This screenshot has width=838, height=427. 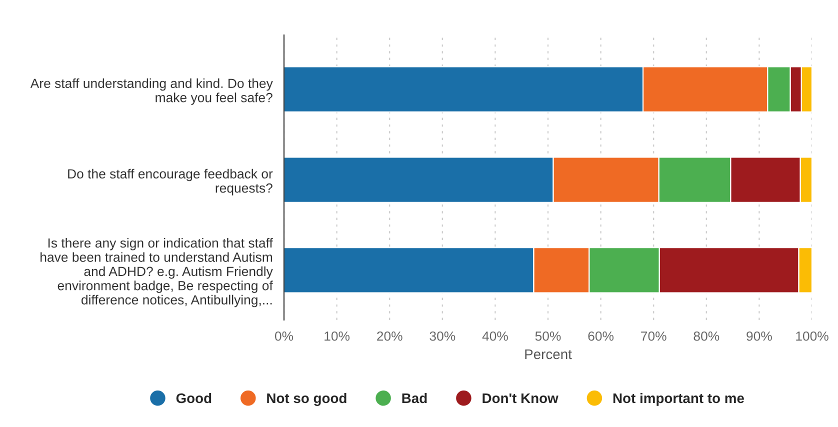 What do you see at coordinates (548, 354) in the screenshot?
I see `x-axis-title: Percent` at bounding box center [548, 354].